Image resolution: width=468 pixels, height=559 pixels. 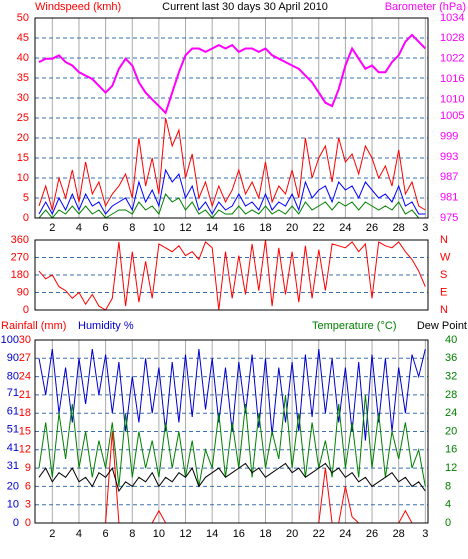 I want to click on plot-border, so click(x=231, y=275).